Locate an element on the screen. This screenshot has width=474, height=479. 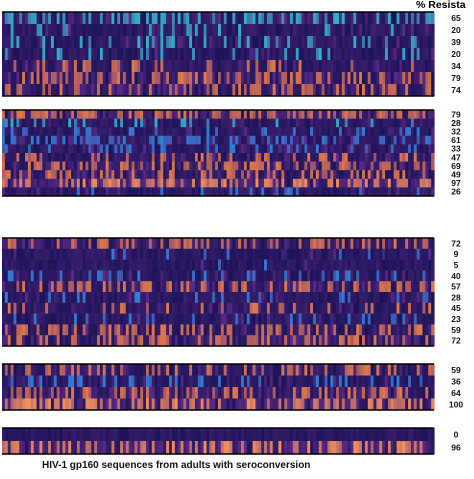
resistance-value-label: 57 is located at coordinates (456, 287).